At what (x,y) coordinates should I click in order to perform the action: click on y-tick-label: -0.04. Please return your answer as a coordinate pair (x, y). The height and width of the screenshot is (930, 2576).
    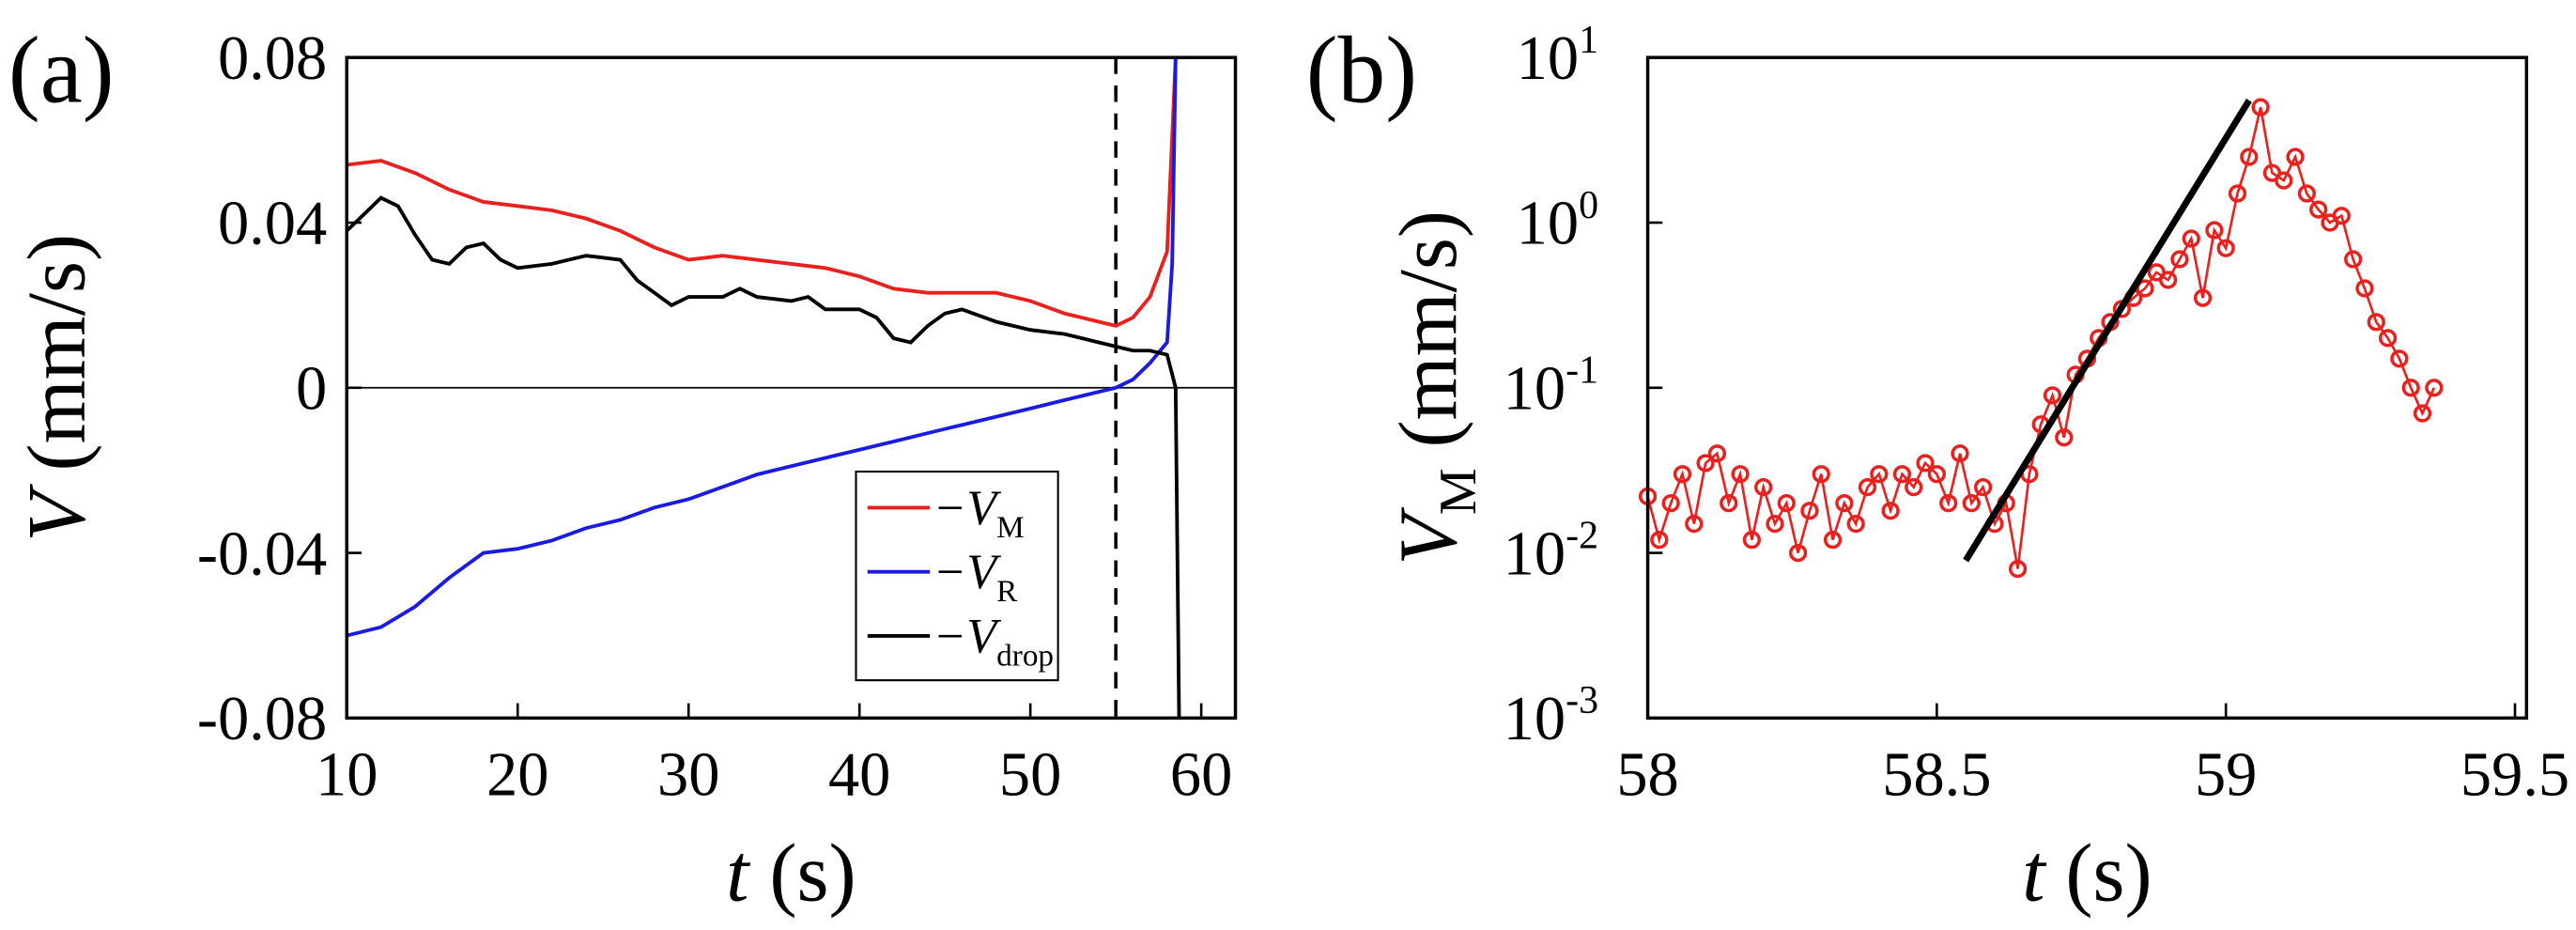
    Looking at the image, I should click on (262, 553).